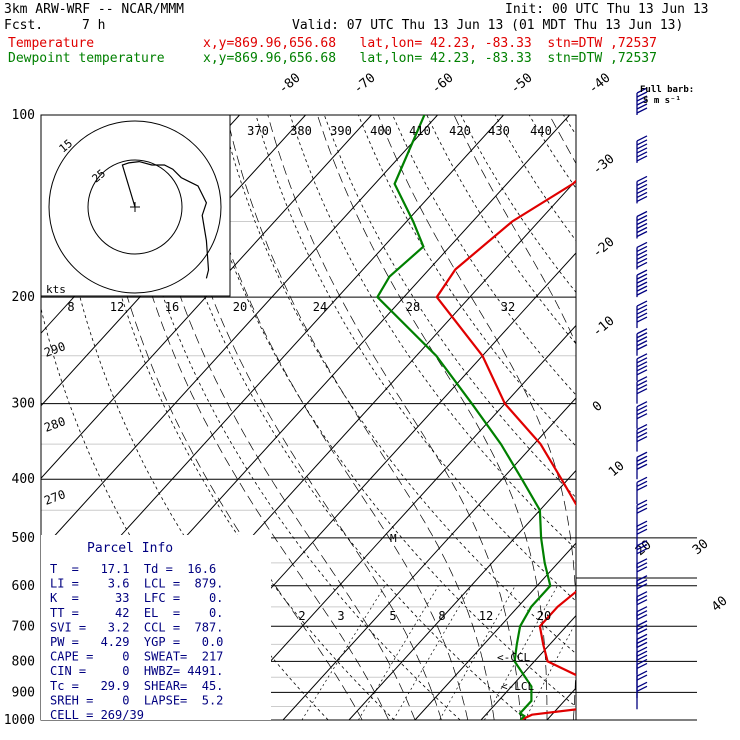 Image resolution: width=740 pixels, height=740 pixels. I want to click on isotherm-label: -10, so click(604, 326).